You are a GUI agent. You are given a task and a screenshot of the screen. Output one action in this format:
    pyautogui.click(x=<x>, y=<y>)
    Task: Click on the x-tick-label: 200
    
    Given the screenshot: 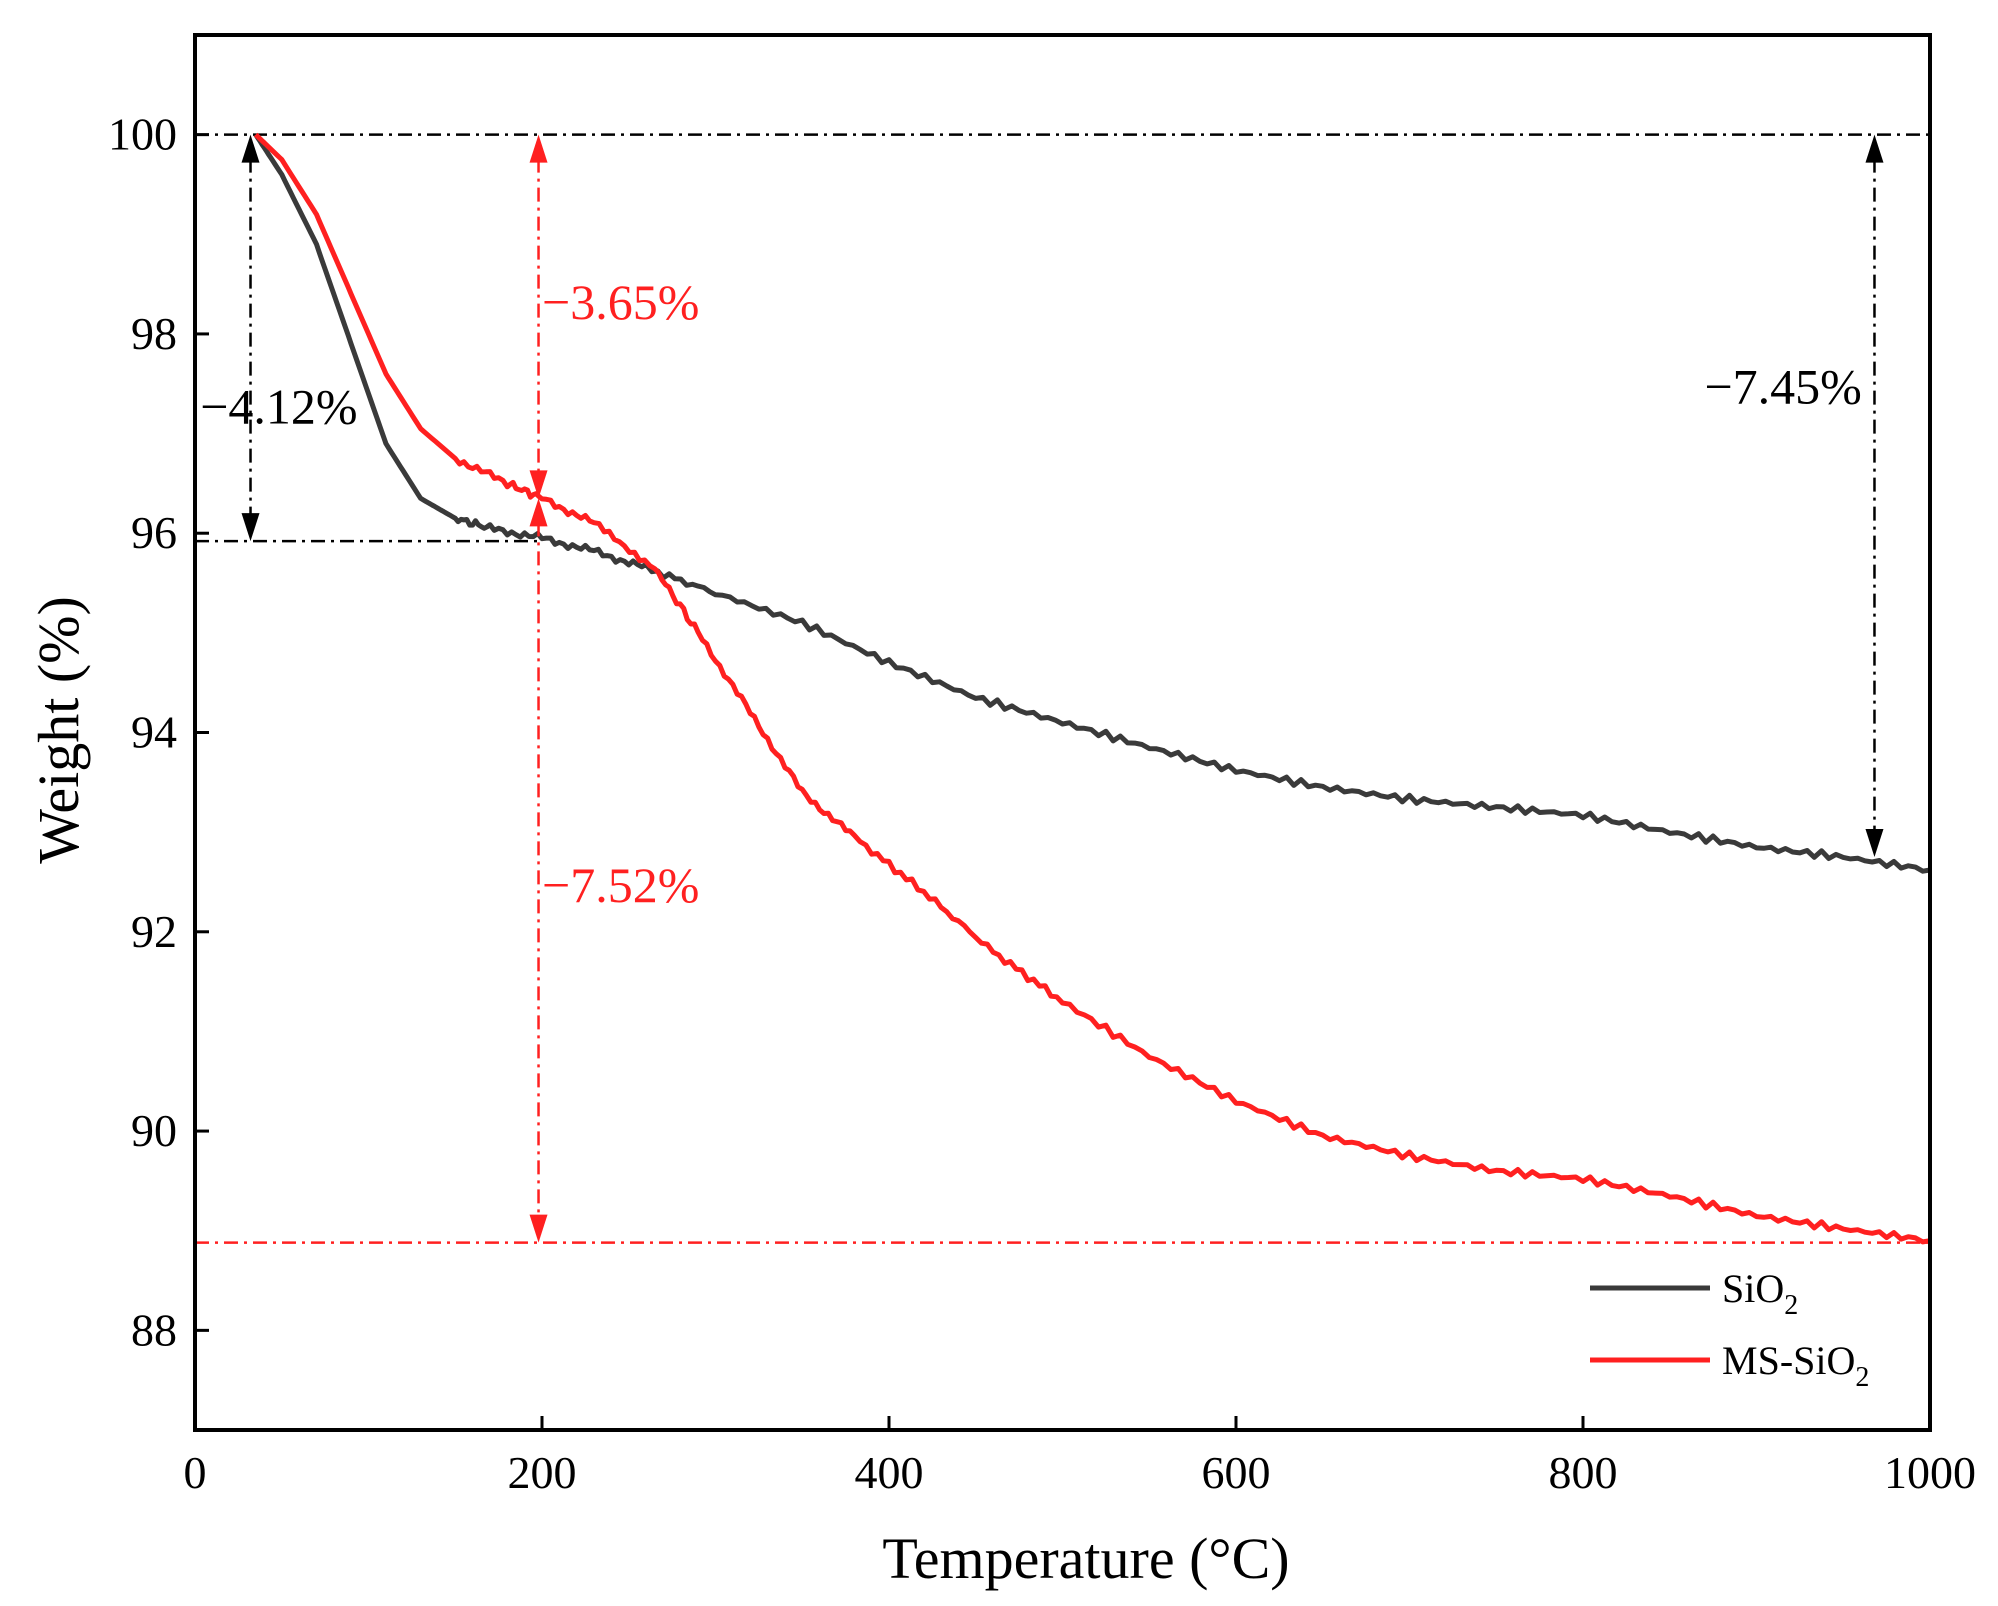 What is the action you would take?
    pyautogui.click(x=542, y=1472)
    